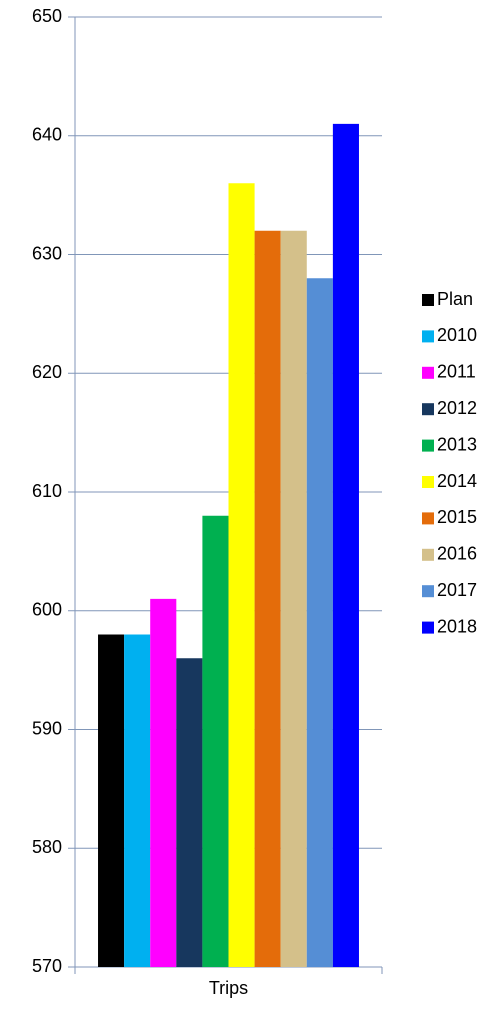 This screenshot has height=1013, width=500. Describe the element at coordinates (457, 590) in the screenshot. I see `legend-label: 2017` at that location.